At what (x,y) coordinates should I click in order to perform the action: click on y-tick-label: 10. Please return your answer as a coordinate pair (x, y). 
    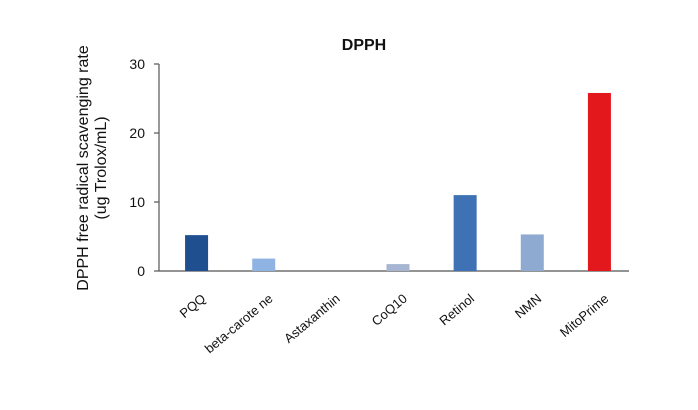
    Looking at the image, I should click on (137, 202).